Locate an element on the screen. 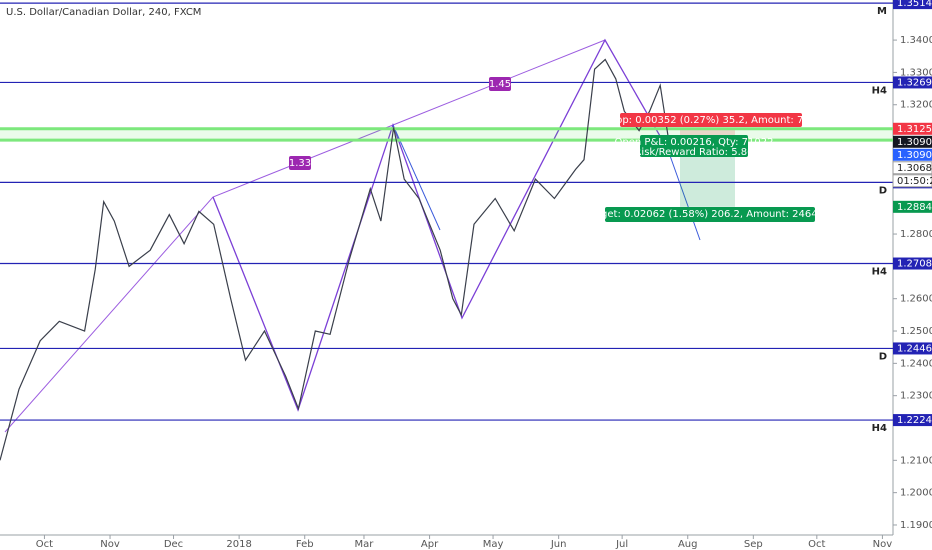 The width and height of the screenshot is (932, 550). y-tick-label: 1.21000 is located at coordinates (916, 460).